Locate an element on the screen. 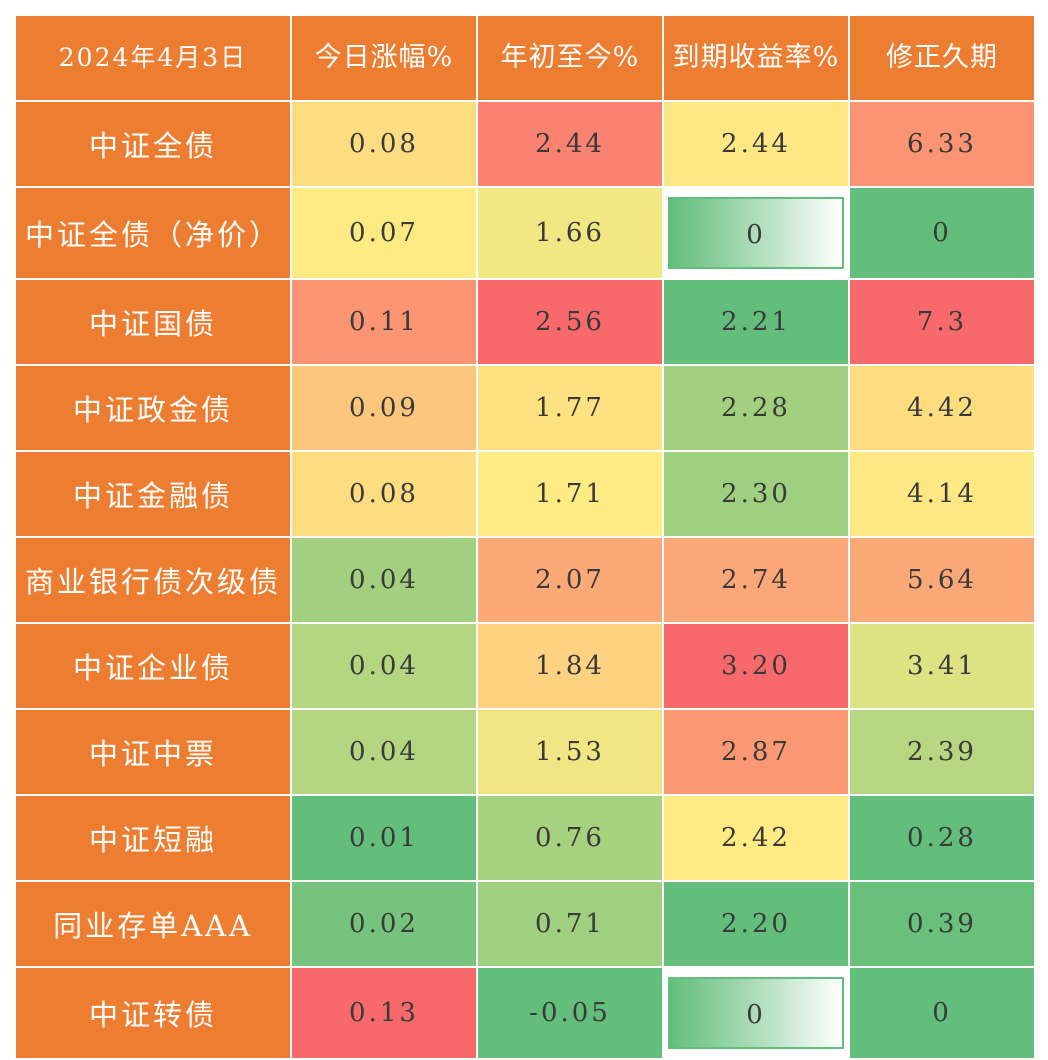  daily-change-cell: 0.02 is located at coordinates (384, 924).